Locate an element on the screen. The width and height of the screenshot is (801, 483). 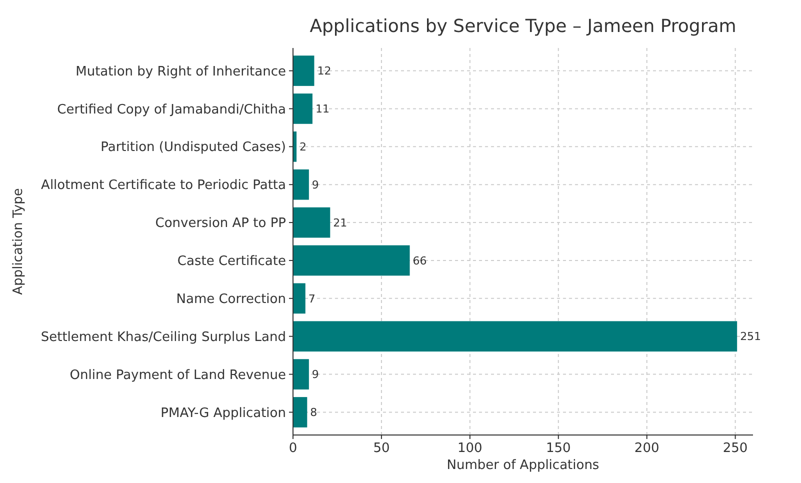
x-tick-label: 0 is located at coordinates (293, 448).